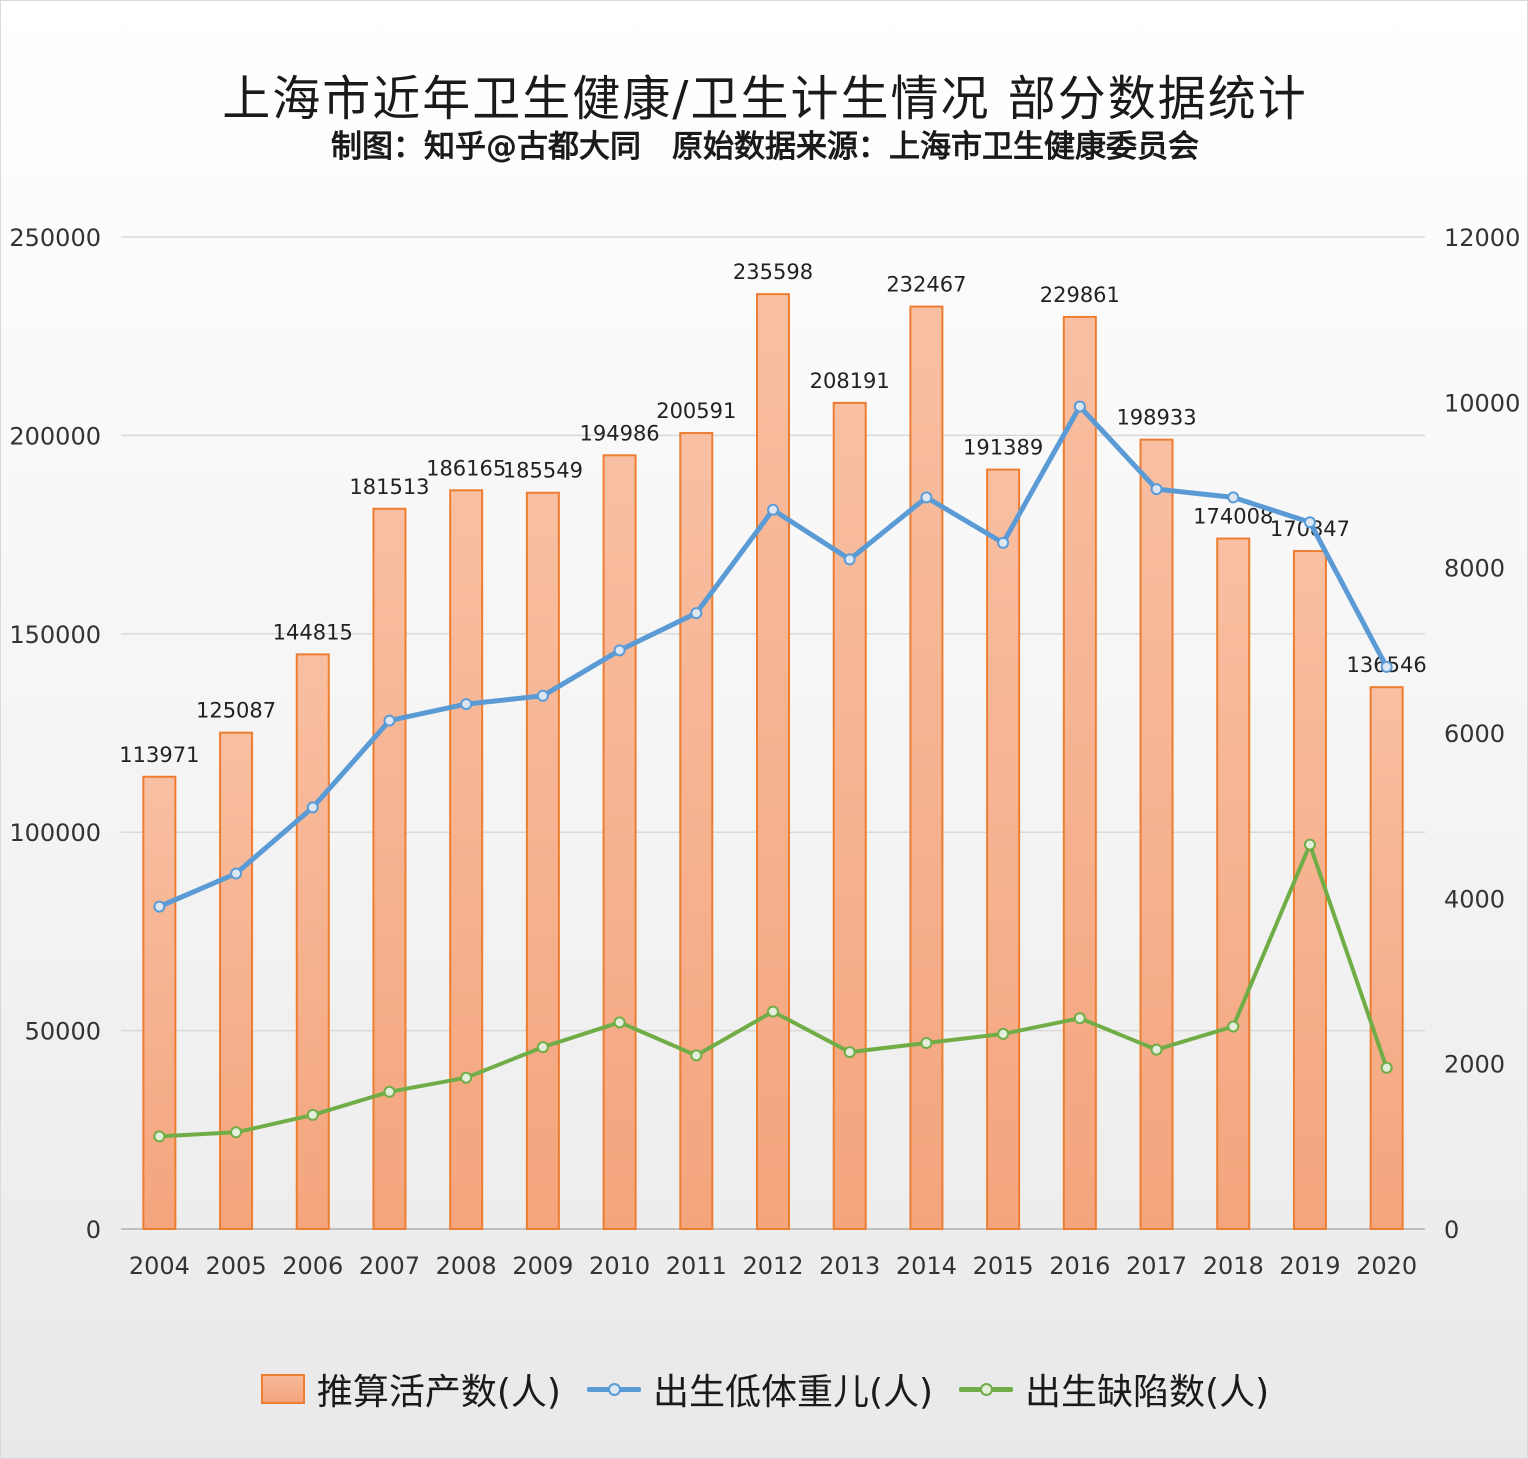  Describe the element at coordinates (389, 1266) in the screenshot. I see `x-axis-tick-label: 2007` at that location.